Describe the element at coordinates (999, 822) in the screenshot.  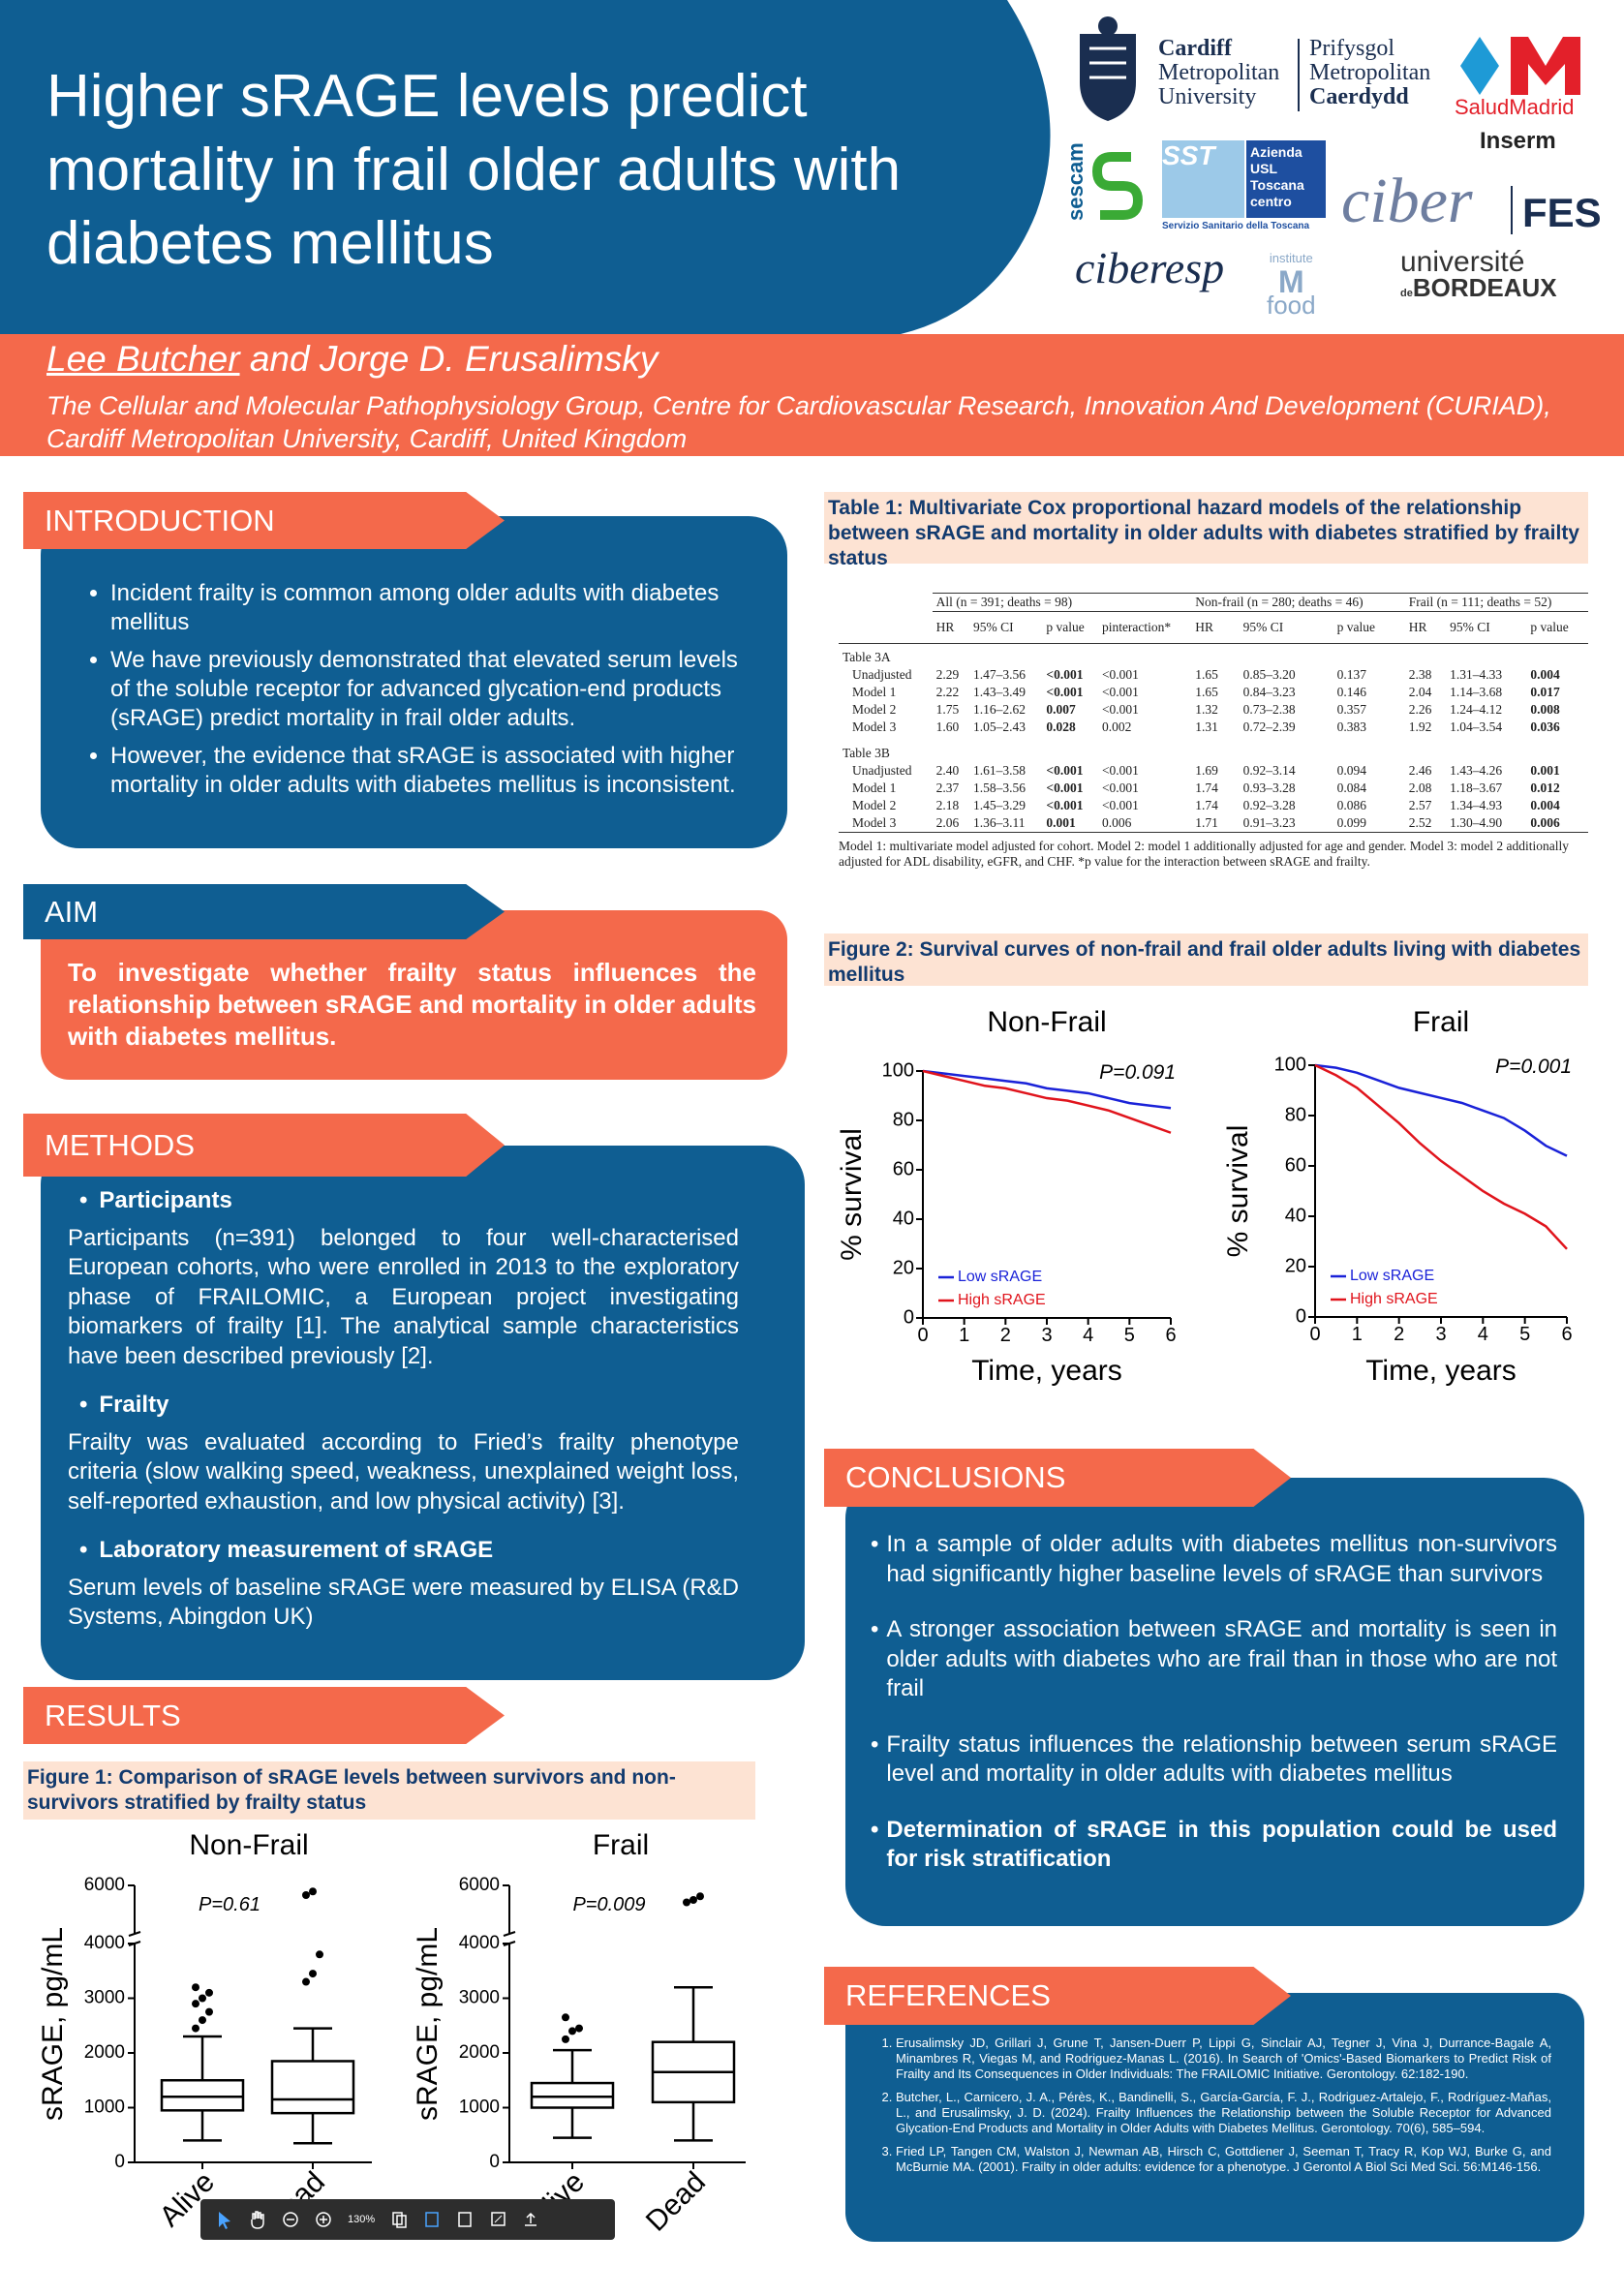
I see `table-cell: 1.36–3.11` at that location.